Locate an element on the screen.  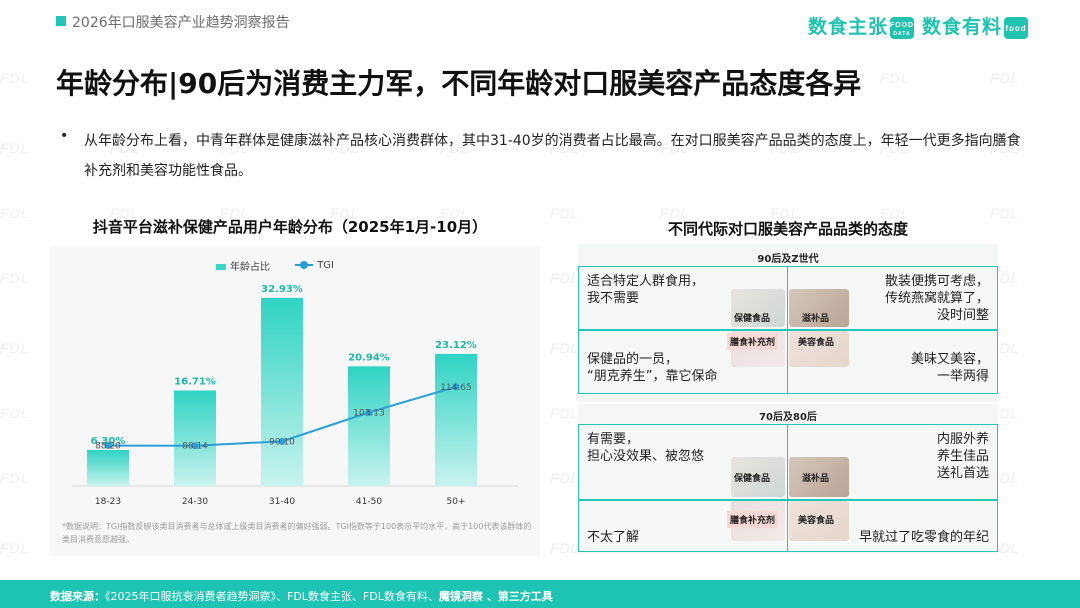
legend-item-share: 年龄占比 is located at coordinates (243, 265).